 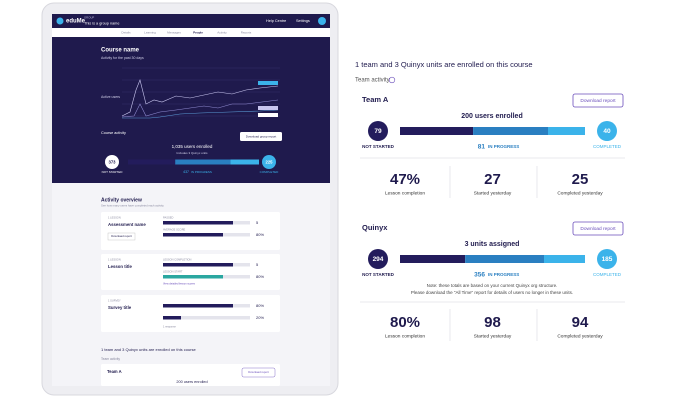 What do you see at coordinates (127, 224) in the screenshot?
I see `card-title: Assessment name` at bounding box center [127, 224].